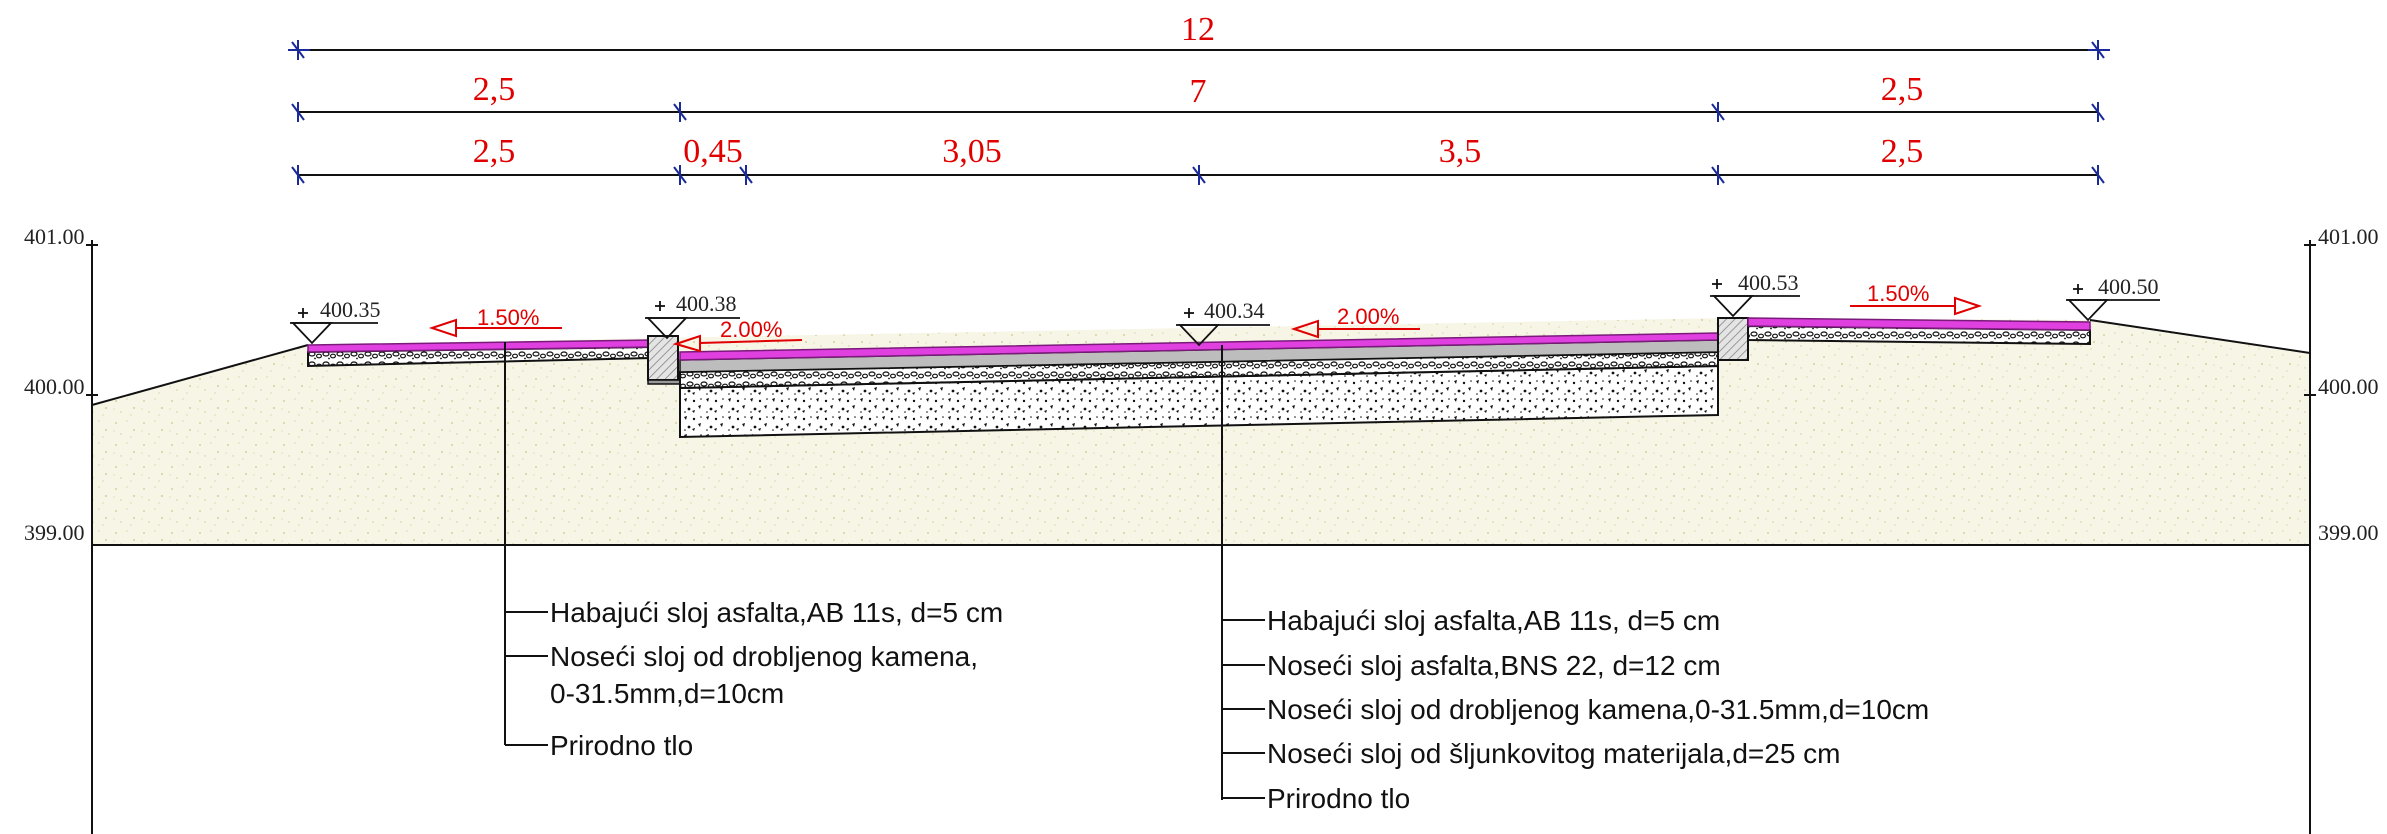 The height and width of the screenshot is (834, 2387). Describe the element at coordinates (1919, 331) in the screenshot. I see `right-shoulder-pavement` at that location.